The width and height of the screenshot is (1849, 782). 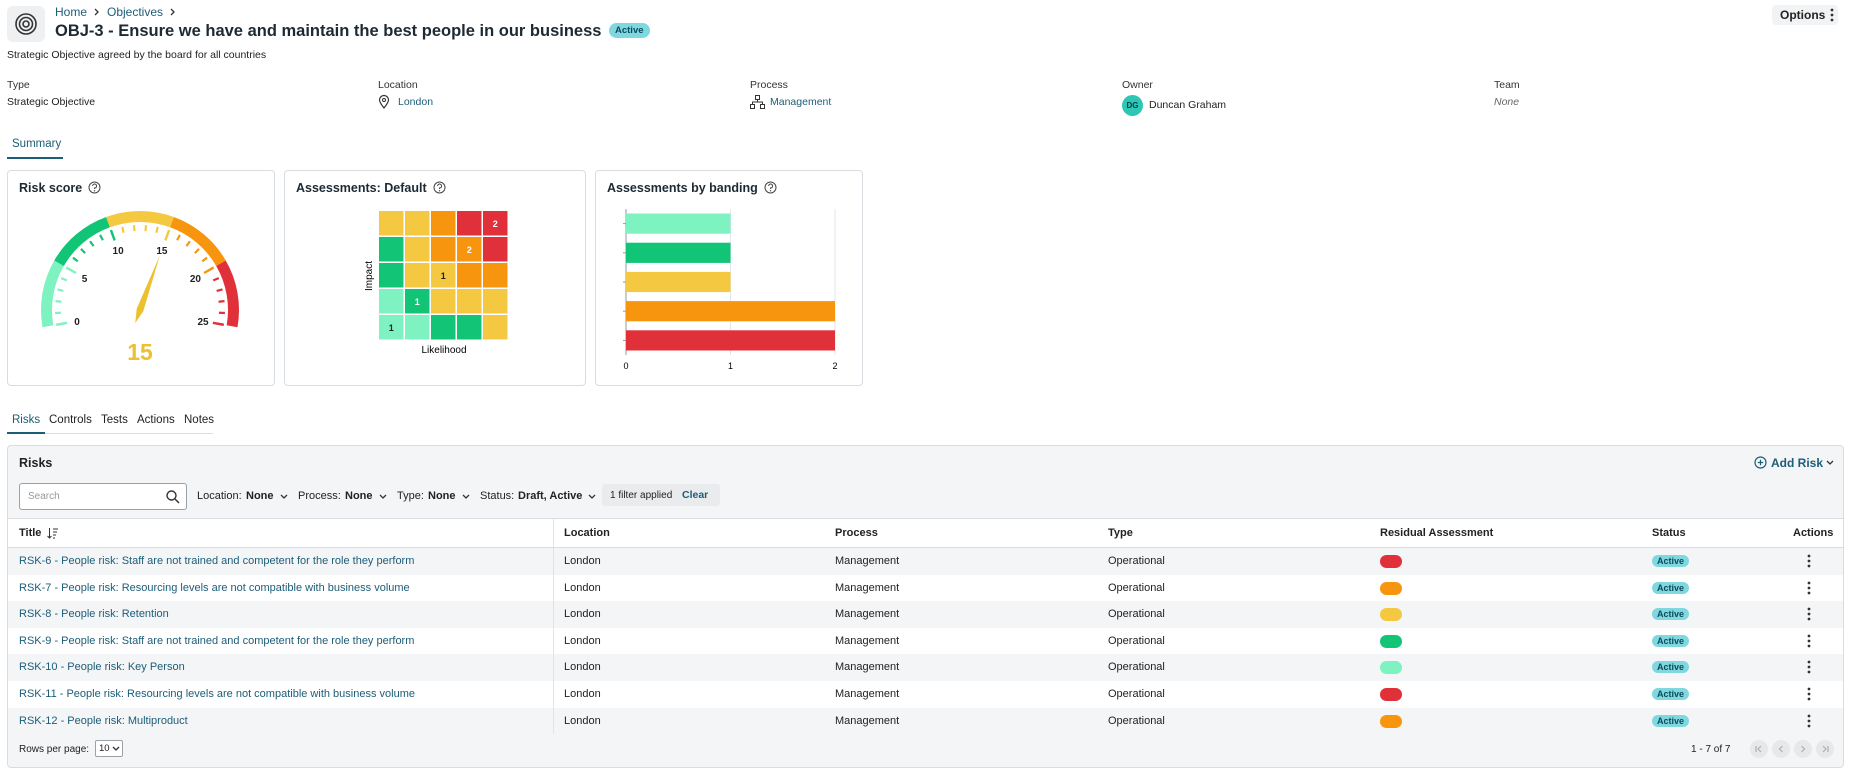 I want to click on pagination-summary: 1 - 7 of 7, so click(x=1711, y=749).